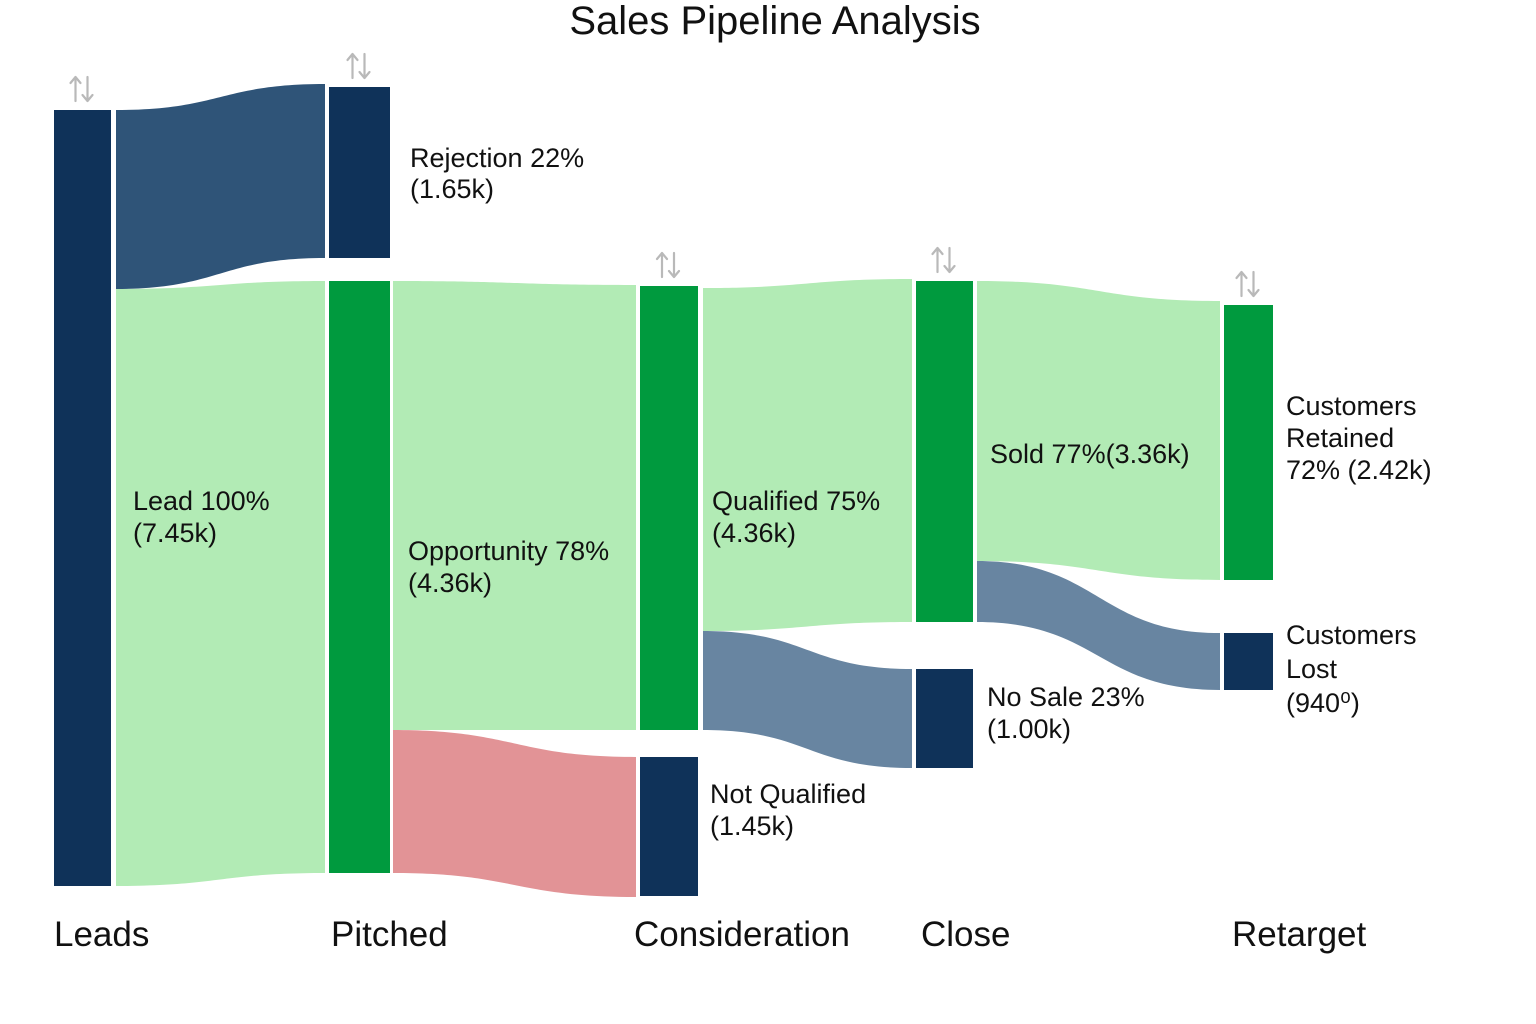 The image size is (1536, 1024). What do you see at coordinates (175, 533) in the screenshot?
I see `flow-label-pitched-line: (7.45k)` at bounding box center [175, 533].